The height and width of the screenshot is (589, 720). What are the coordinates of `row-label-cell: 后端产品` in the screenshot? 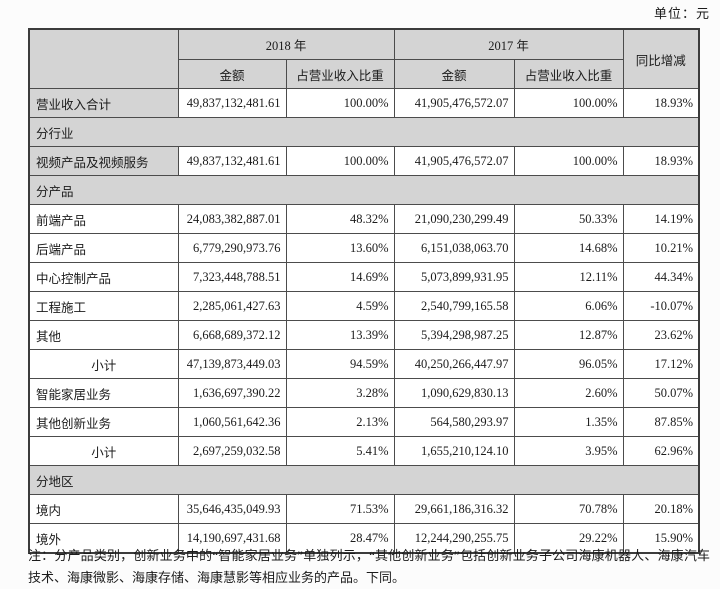 It's located at (103, 248).